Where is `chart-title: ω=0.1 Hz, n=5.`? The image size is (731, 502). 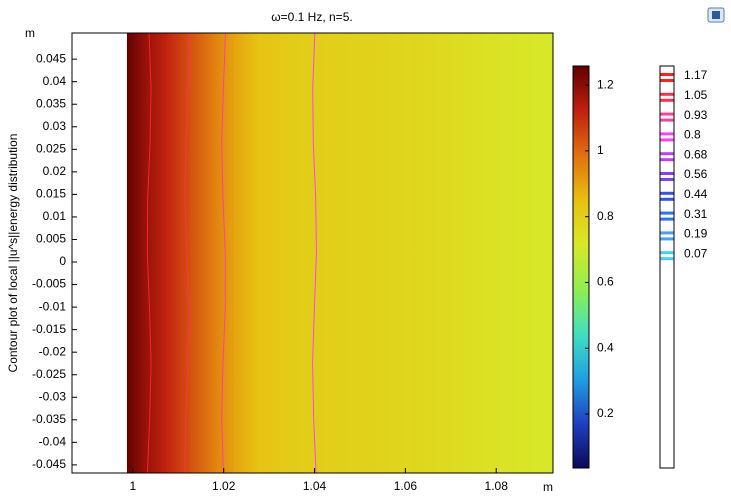 chart-title: ω=0.1 Hz, n=5. is located at coordinates (311, 17).